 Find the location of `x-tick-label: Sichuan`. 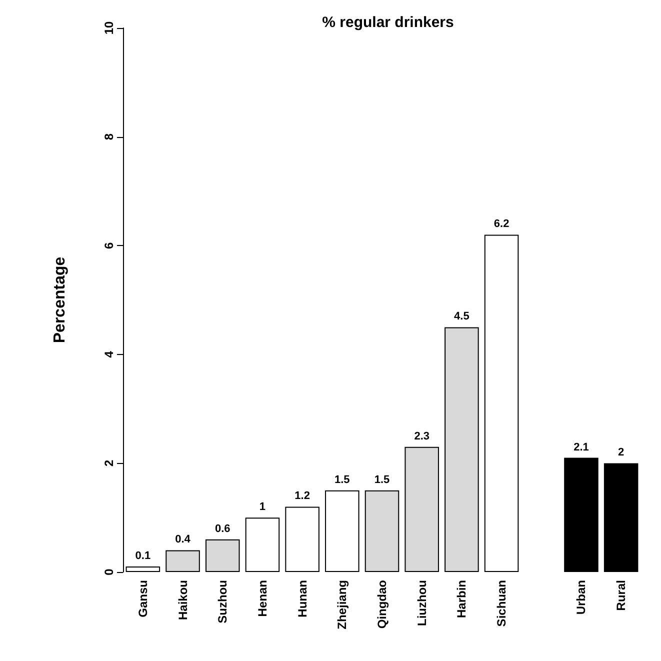

x-tick-label: Sichuan is located at coordinates (501, 603).